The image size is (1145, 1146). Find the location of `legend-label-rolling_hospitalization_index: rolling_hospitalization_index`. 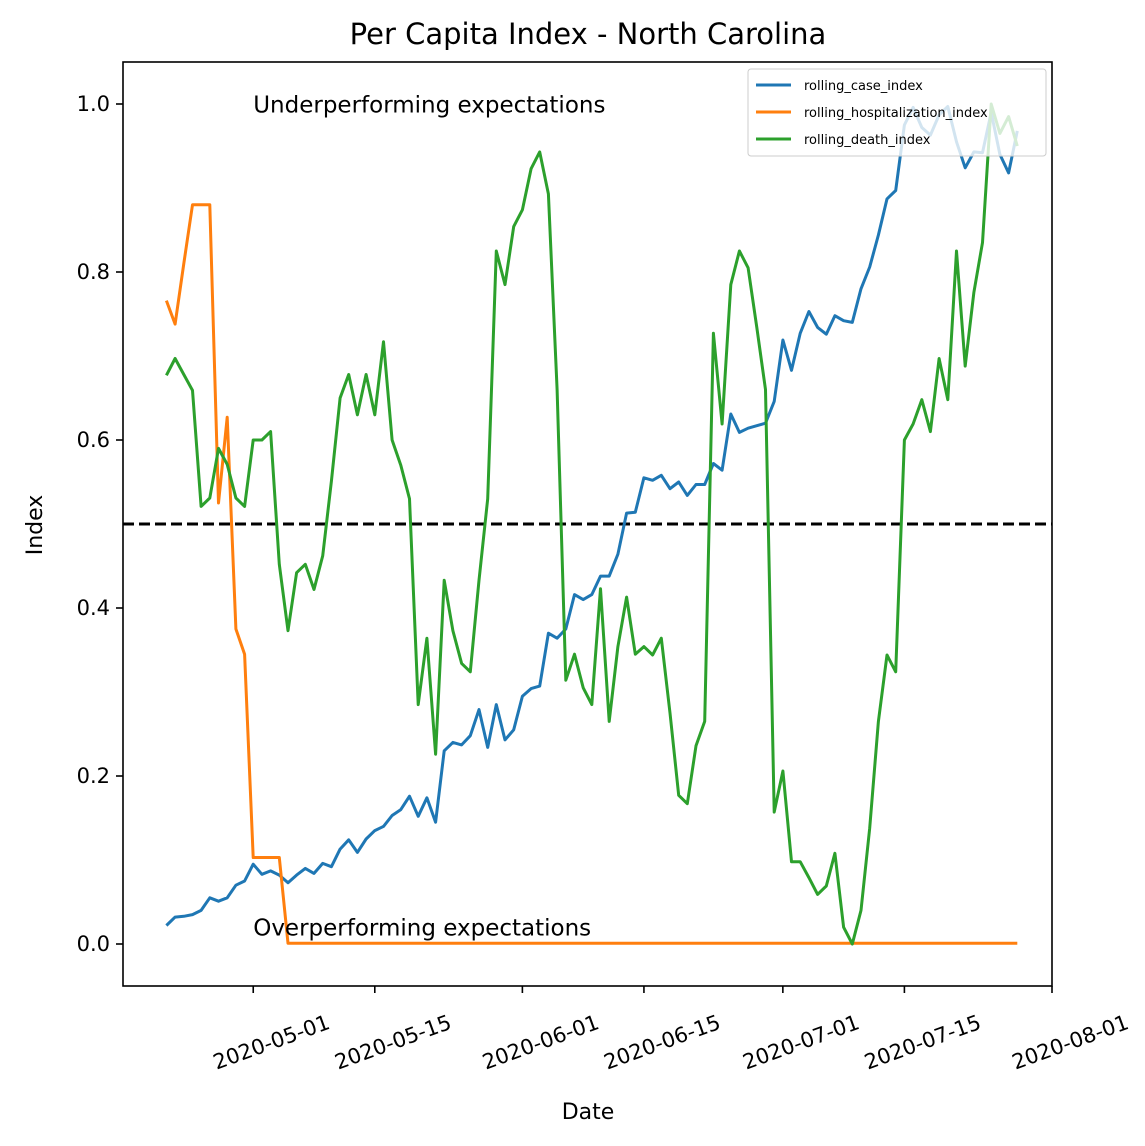

legend-label-rolling_hospitalization_index: rolling_hospitalization_index is located at coordinates (896, 113).